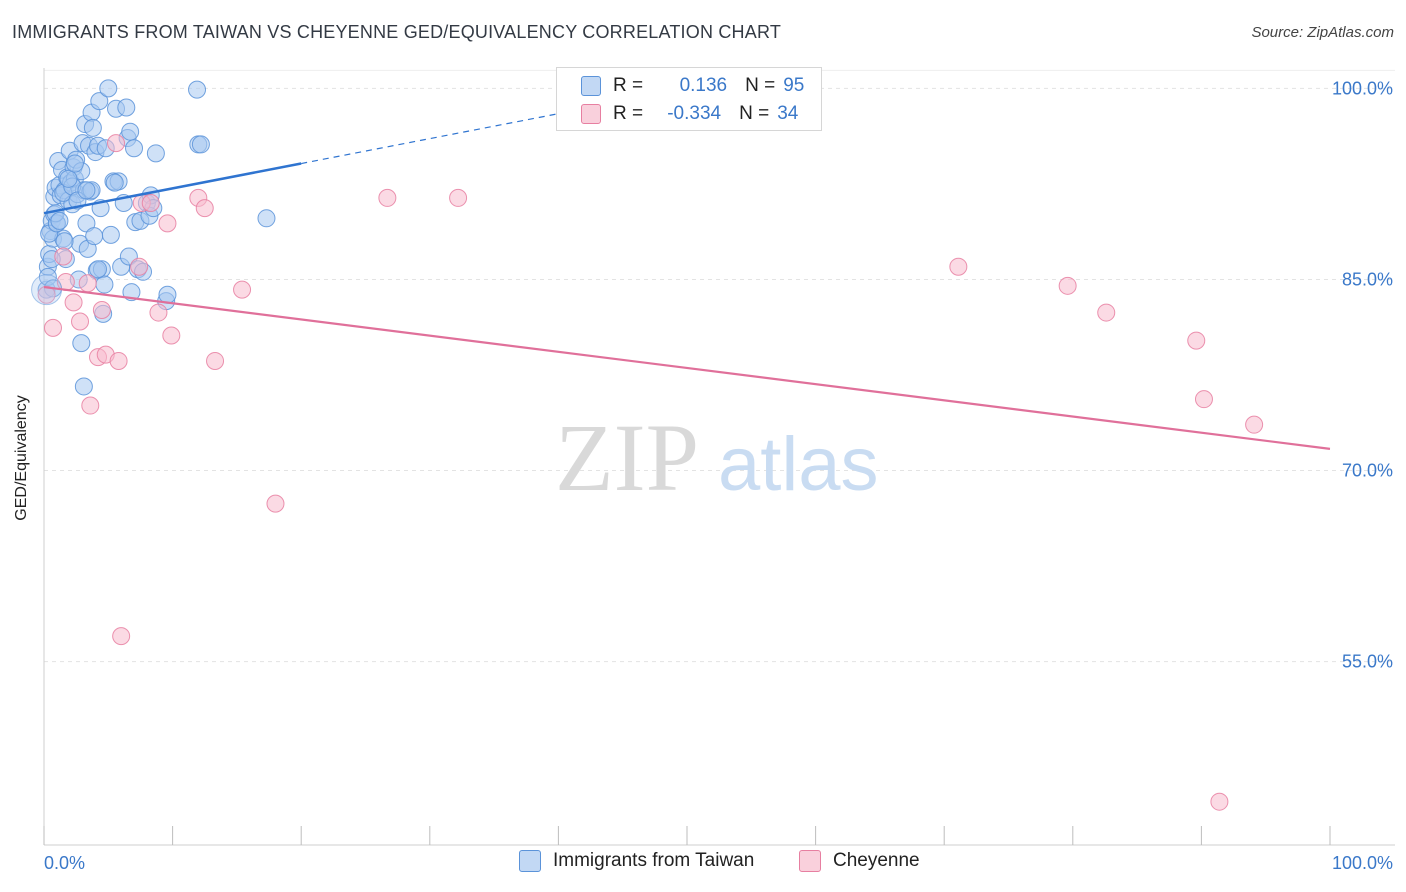 The height and width of the screenshot is (892, 1406). What do you see at coordinates (788, 113) in the screenshot?
I see `legend-n-value-cheyenne: 34` at bounding box center [788, 113].